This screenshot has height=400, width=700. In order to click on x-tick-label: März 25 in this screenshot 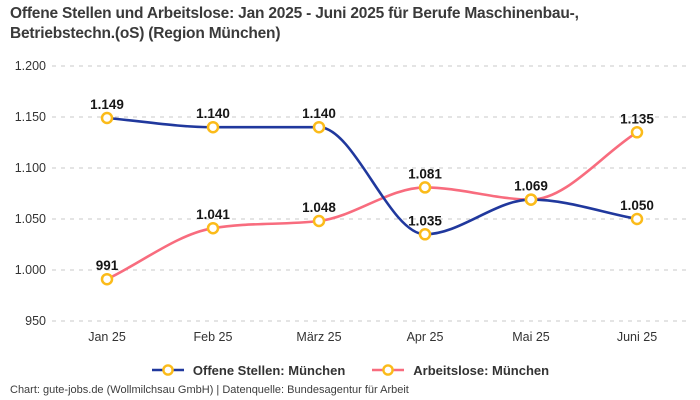, I will do `click(318, 337)`.